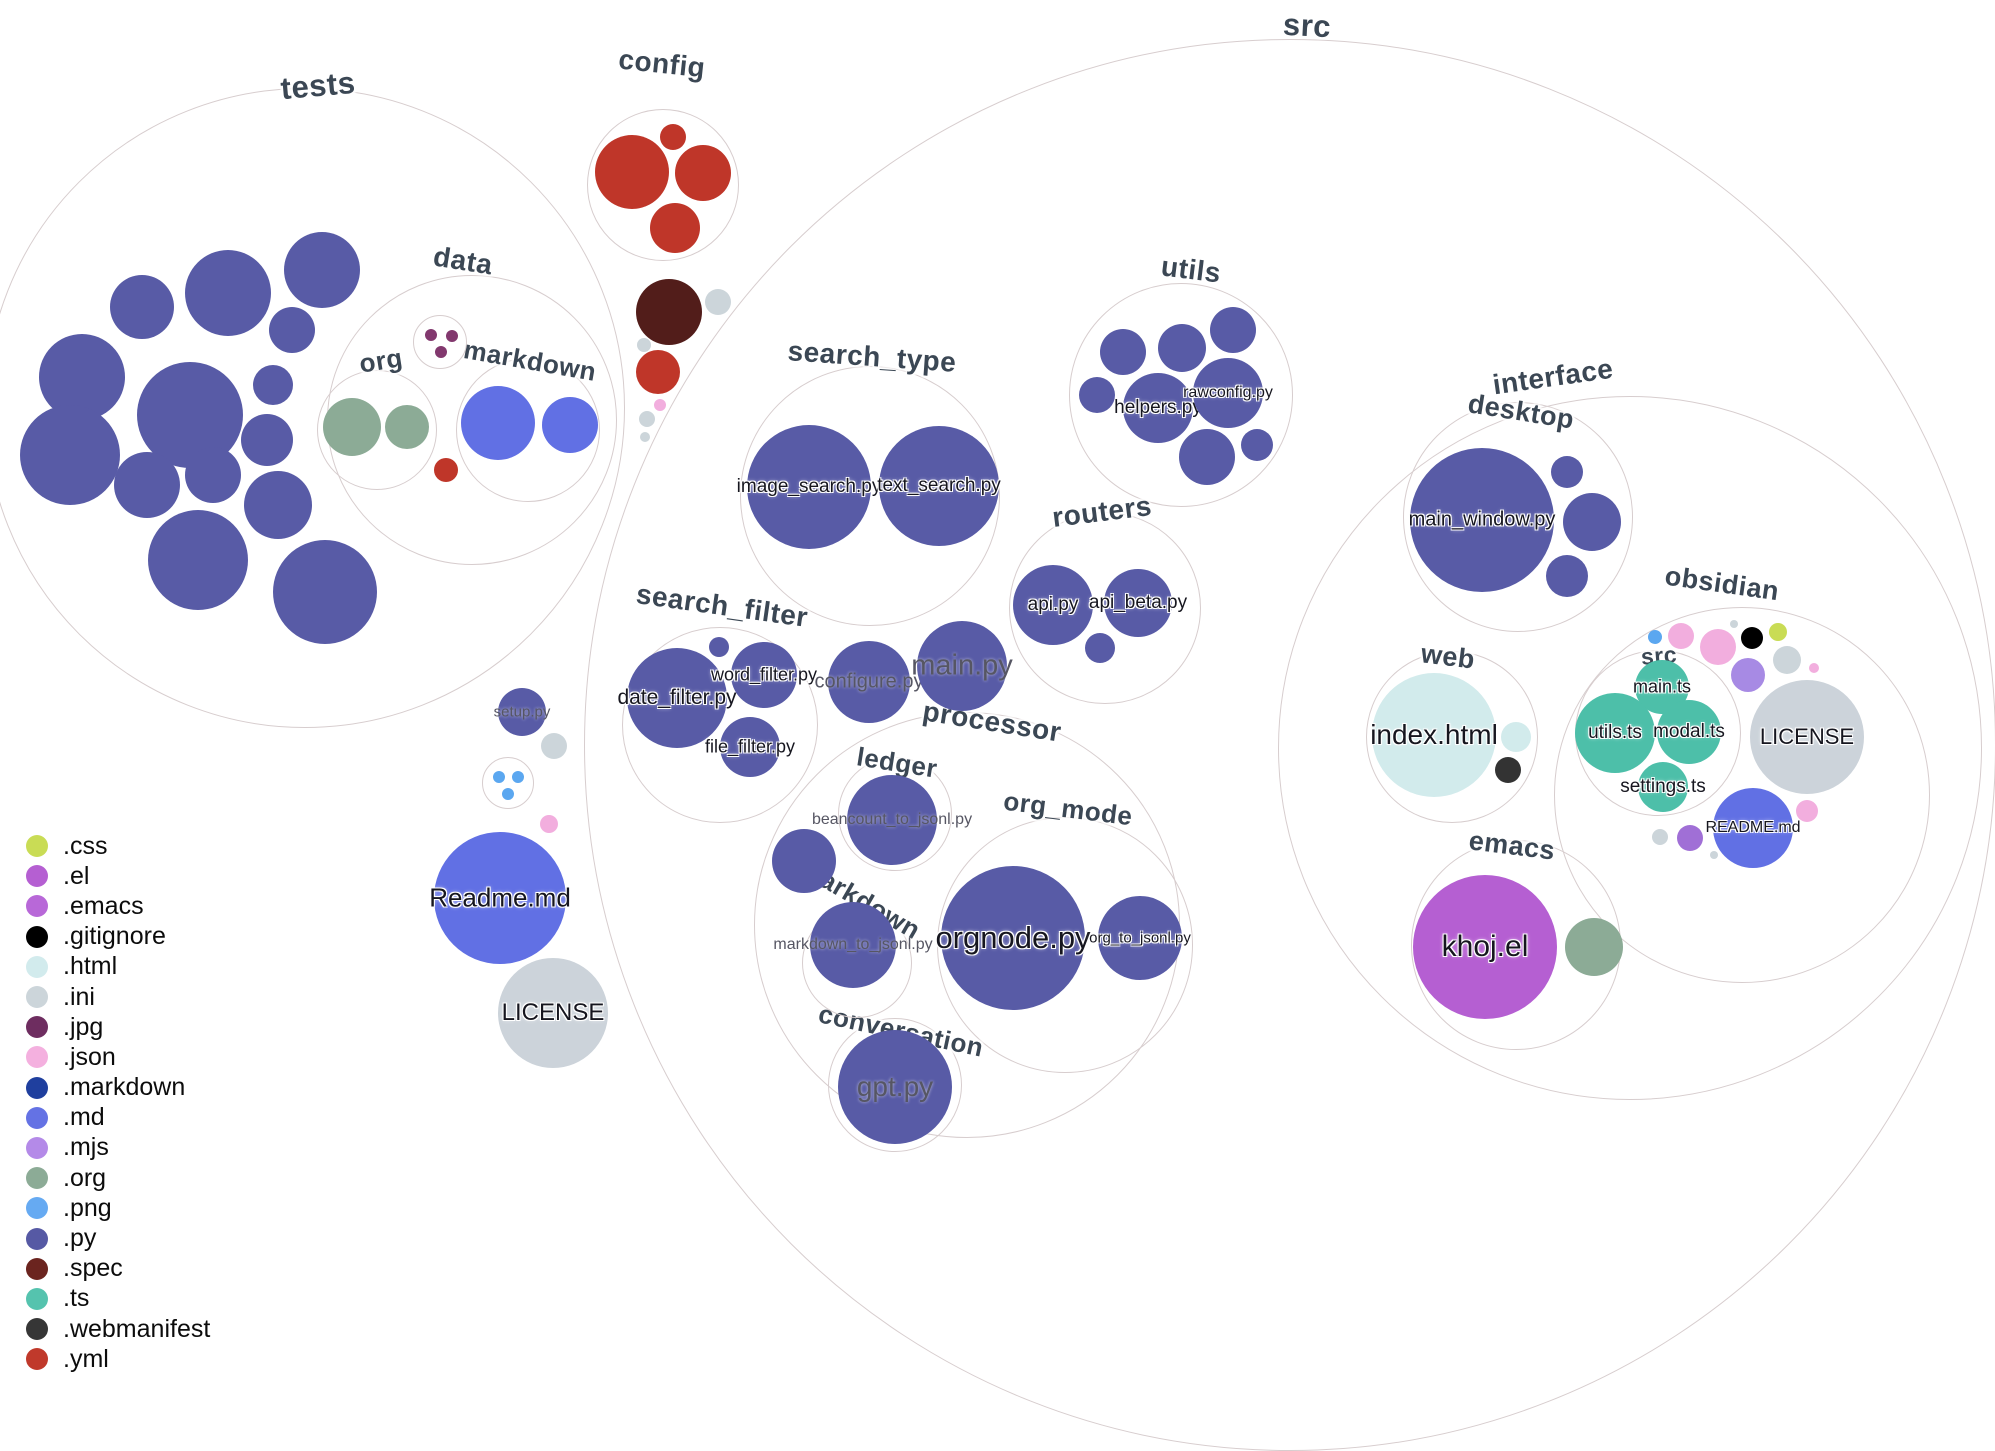 This screenshot has height=1451, width=1995. Describe the element at coordinates (85, 845) in the screenshot. I see `legend-label-css: .css` at that location.